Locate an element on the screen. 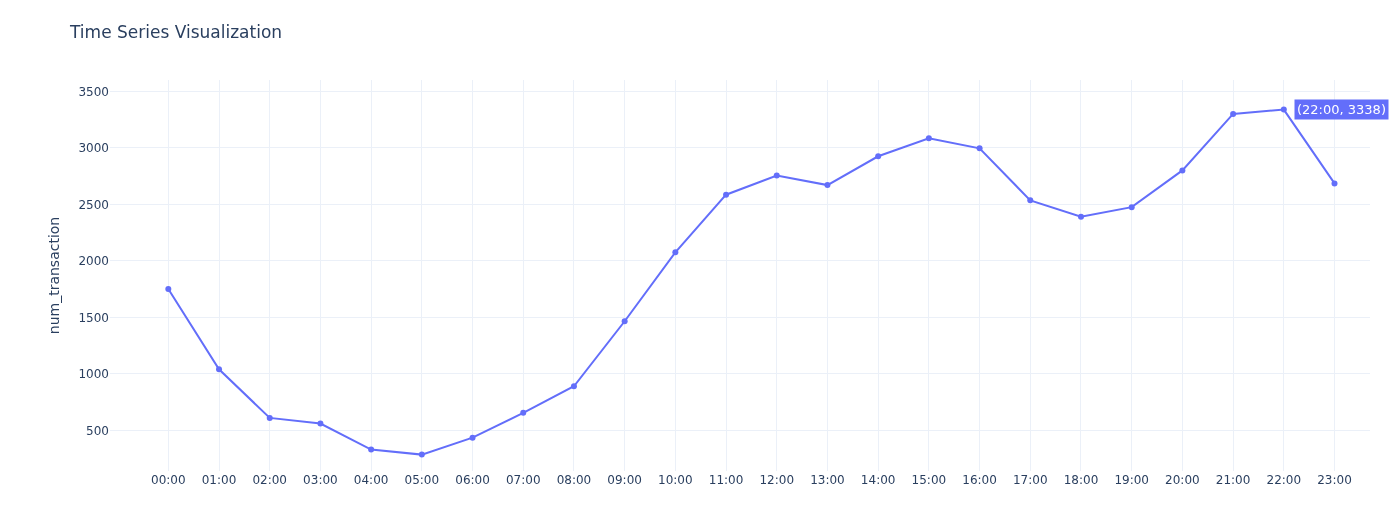 The width and height of the screenshot is (1400, 521). x-tick-label: 01:00 is located at coordinates (219, 480).